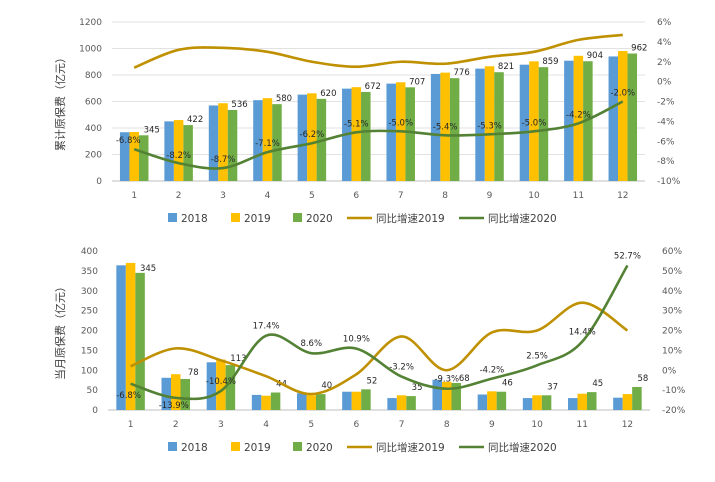  Describe the element at coordinates (89, 351) in the screenshot. I see `panel2-y-tick: 150` at that location.